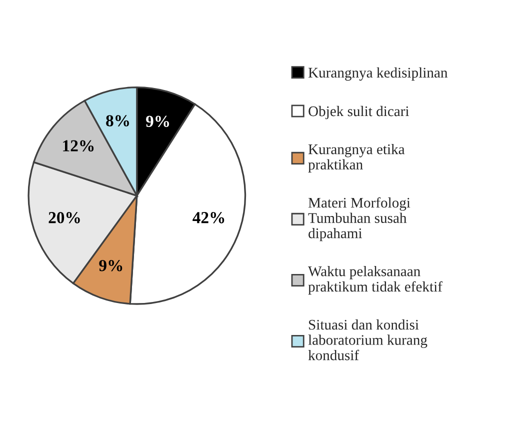 The image size is (507, 430). I want to click on data-label: 20%, so click(64, 218).